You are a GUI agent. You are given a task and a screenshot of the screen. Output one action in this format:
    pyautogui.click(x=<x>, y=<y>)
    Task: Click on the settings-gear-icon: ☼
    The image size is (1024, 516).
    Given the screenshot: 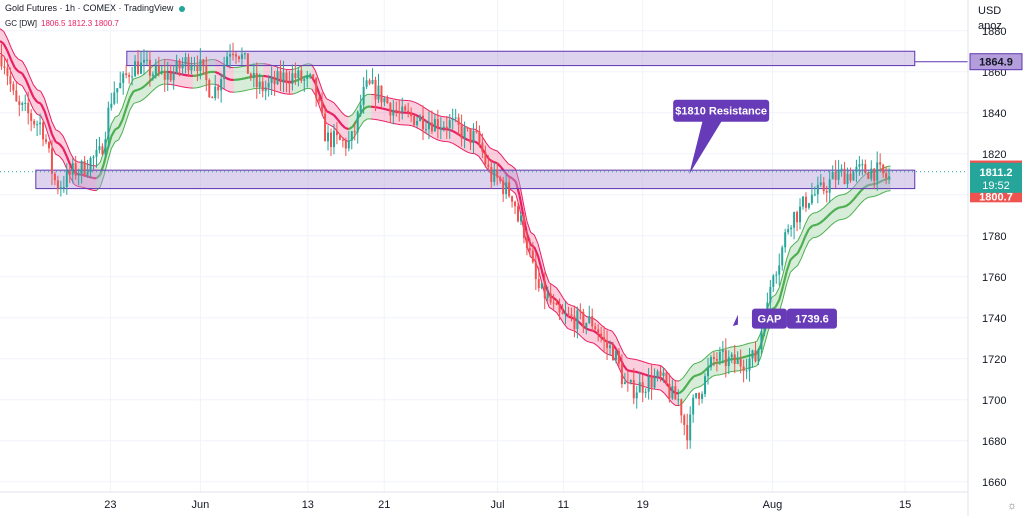 What is the action you would take?
    pyautogui.click(x=1012, y=506)
    